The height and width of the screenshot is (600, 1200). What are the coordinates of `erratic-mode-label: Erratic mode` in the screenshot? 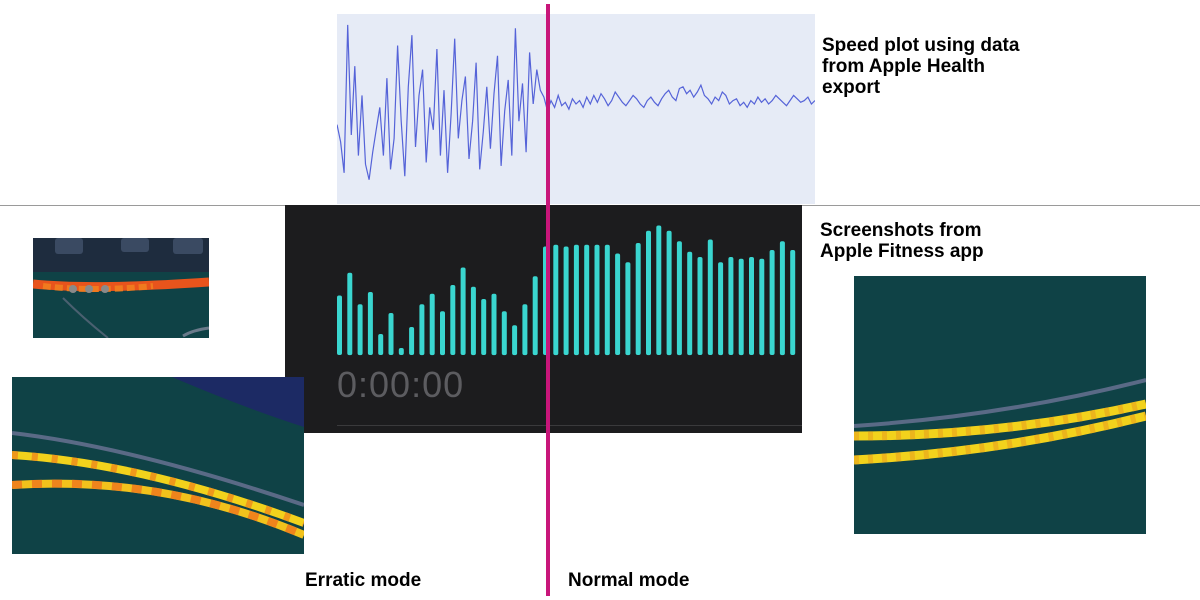 It's located at (363, 580).